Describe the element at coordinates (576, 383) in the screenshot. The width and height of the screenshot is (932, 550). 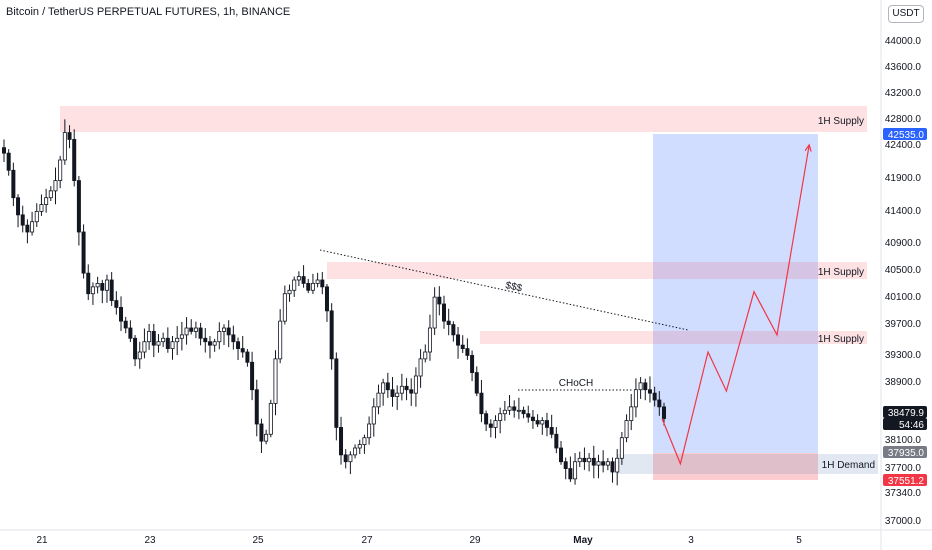
I see `choch-label: CHoCH` at that location.